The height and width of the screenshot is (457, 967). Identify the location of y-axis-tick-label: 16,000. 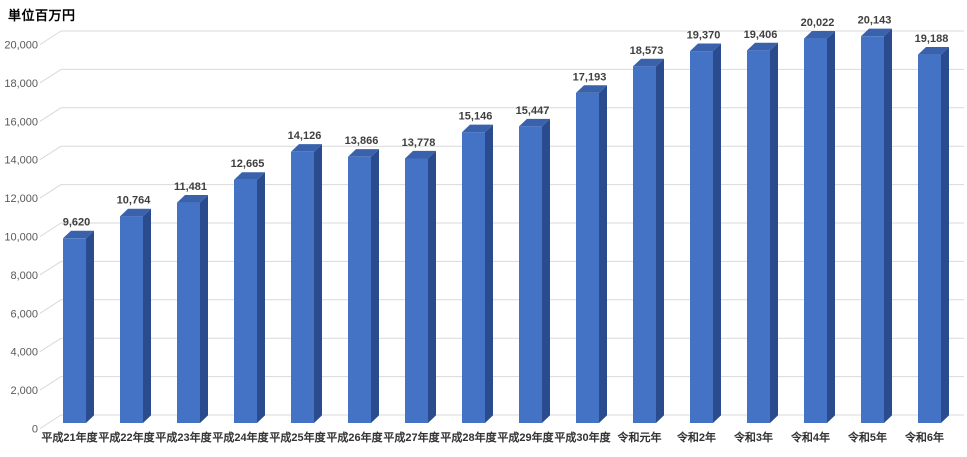
(21, 122).